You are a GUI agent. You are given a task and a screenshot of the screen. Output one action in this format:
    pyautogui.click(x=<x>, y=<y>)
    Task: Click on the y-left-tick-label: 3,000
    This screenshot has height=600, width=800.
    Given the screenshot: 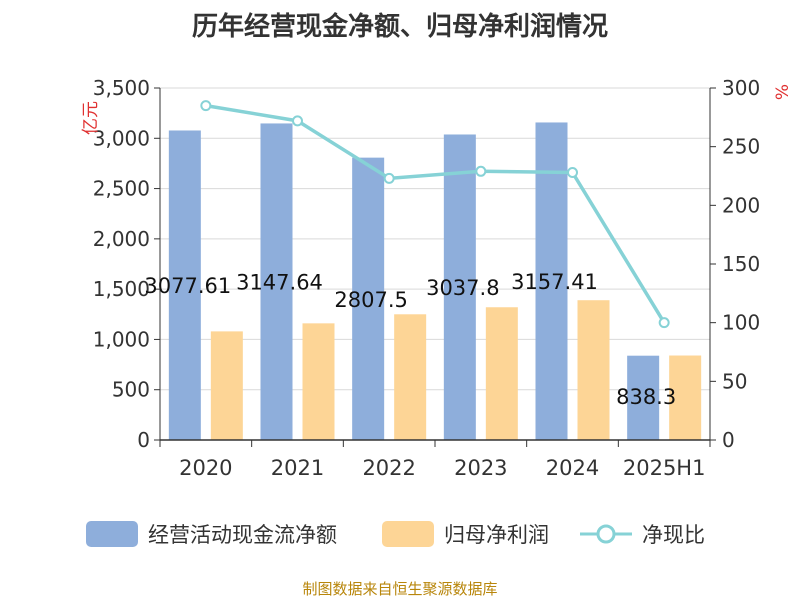 What is the action you would take?
    pyautogui.click(x=121, y=138)
    